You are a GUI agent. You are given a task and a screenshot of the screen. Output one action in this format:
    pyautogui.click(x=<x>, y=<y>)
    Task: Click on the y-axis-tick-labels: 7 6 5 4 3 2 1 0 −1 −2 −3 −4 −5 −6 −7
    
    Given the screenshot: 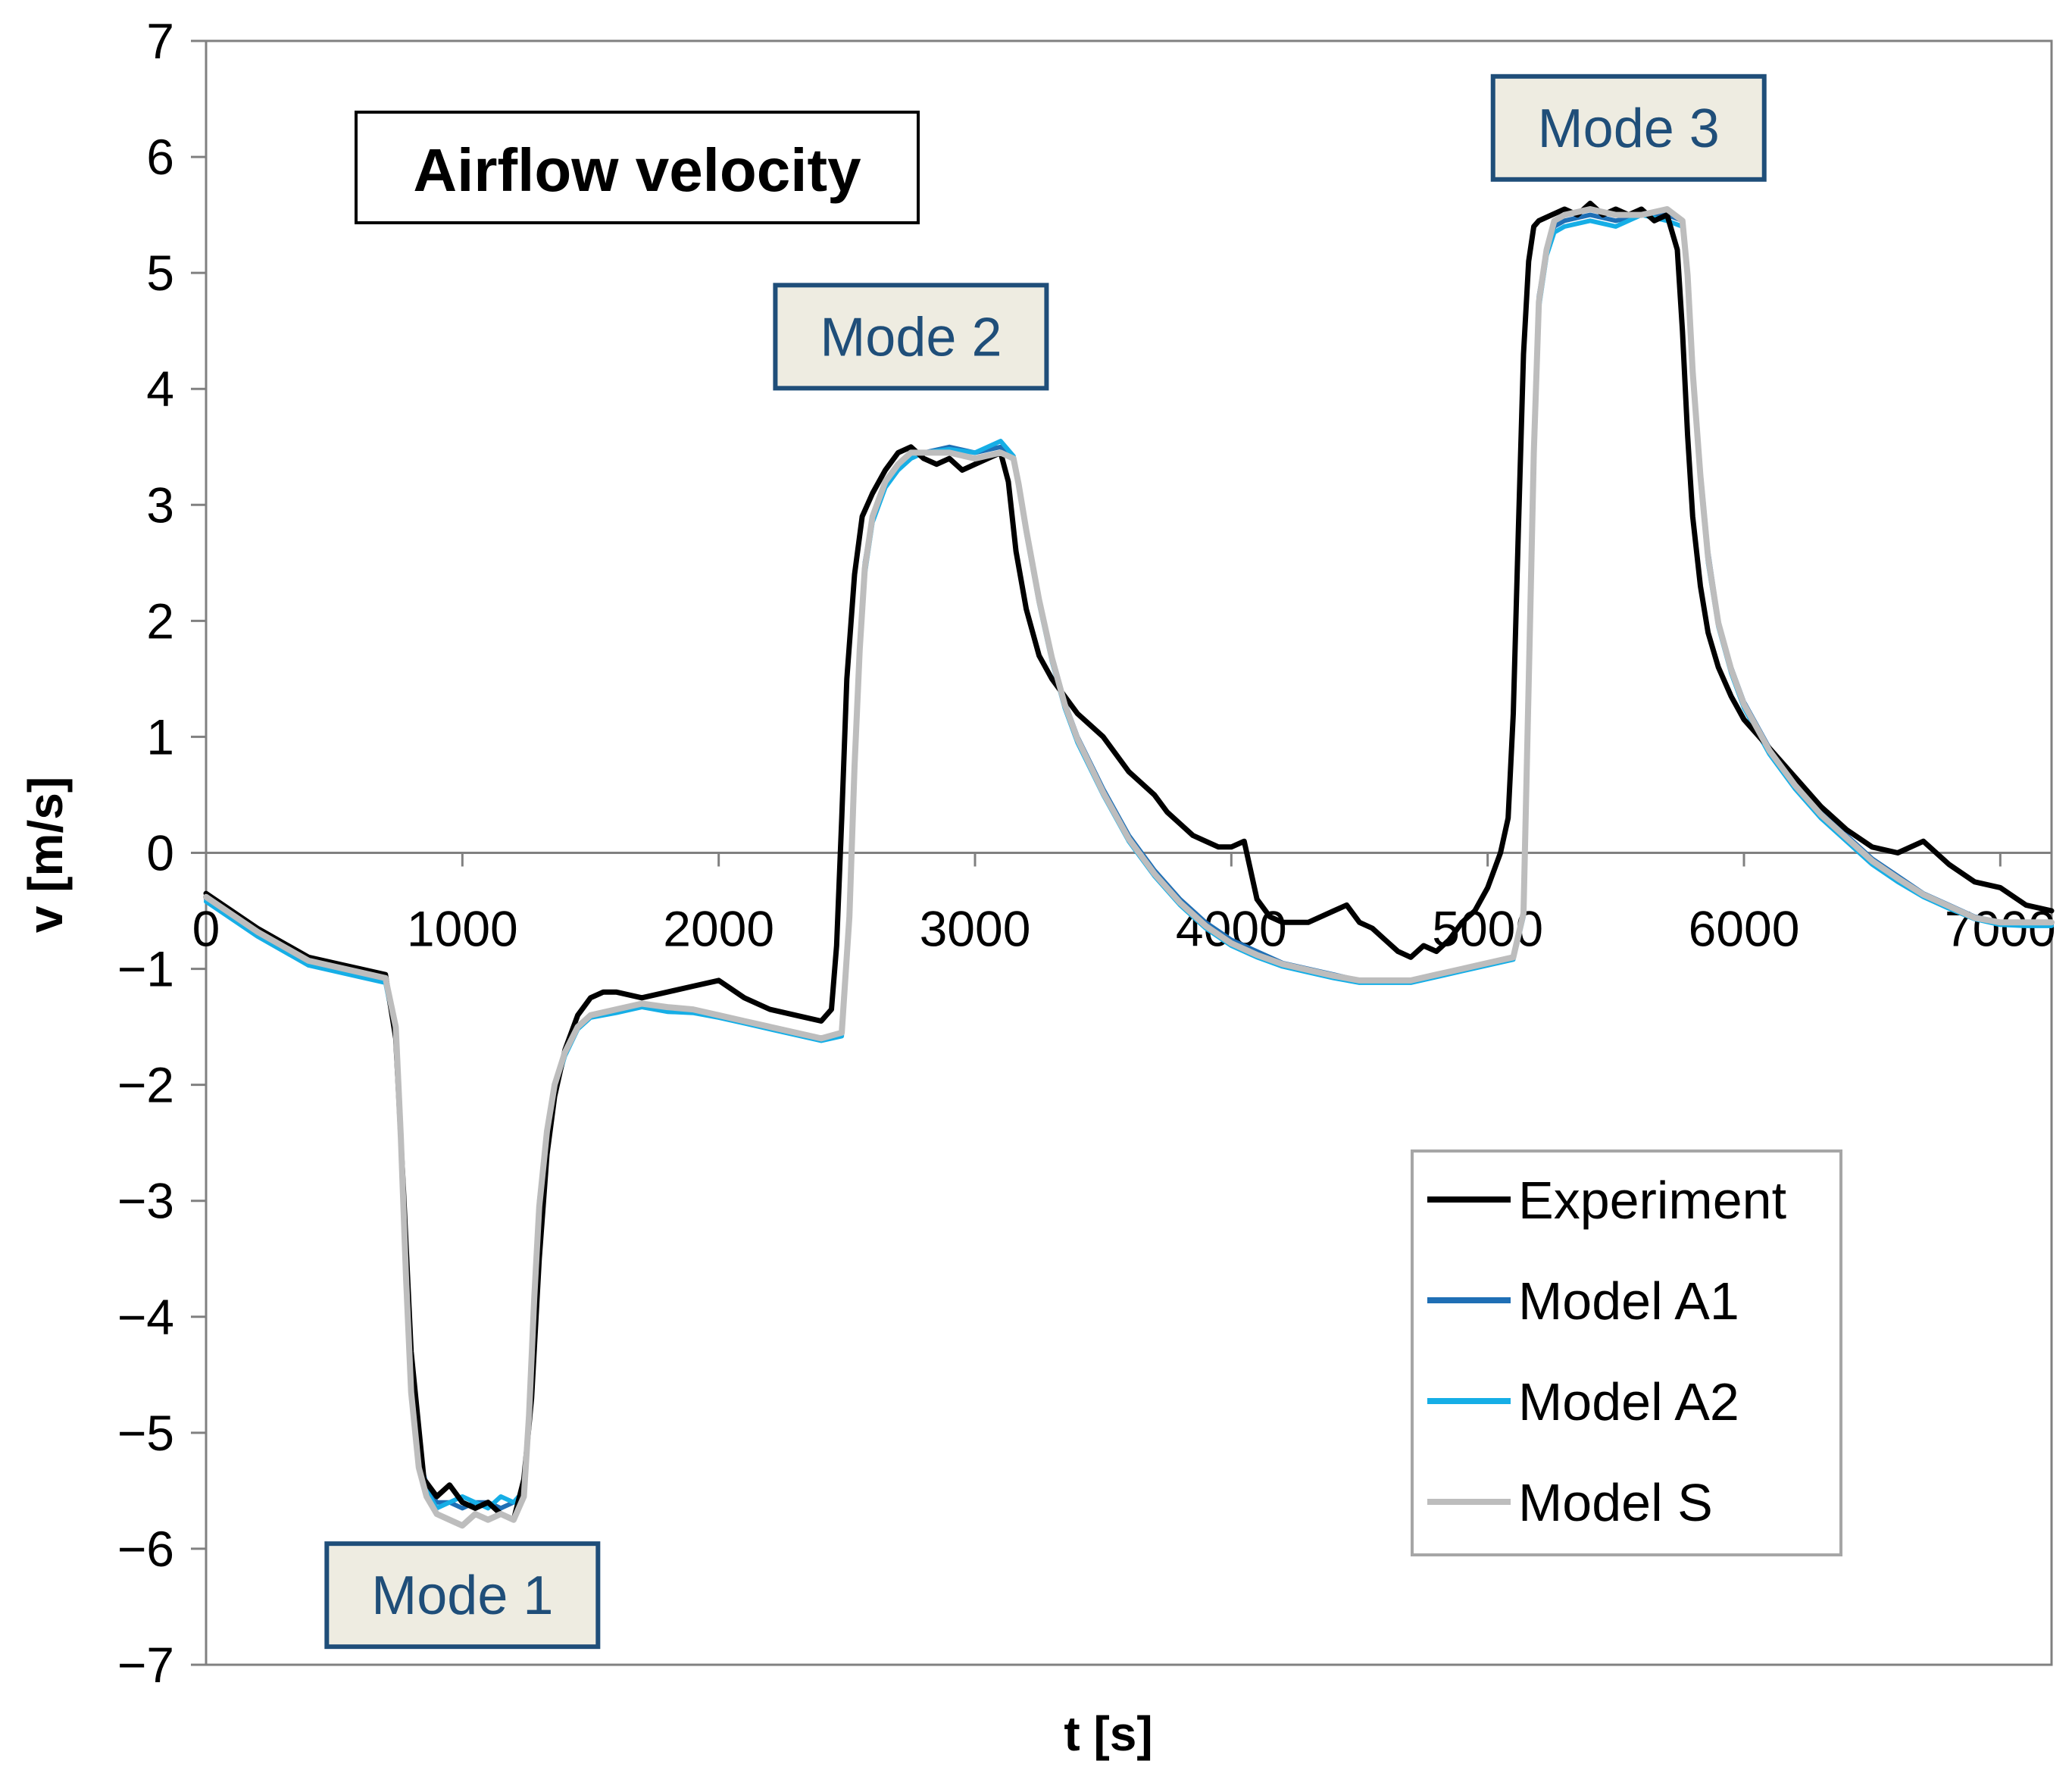 What is the action you would take?
    pyautogui.click(x=145, y=853)
    